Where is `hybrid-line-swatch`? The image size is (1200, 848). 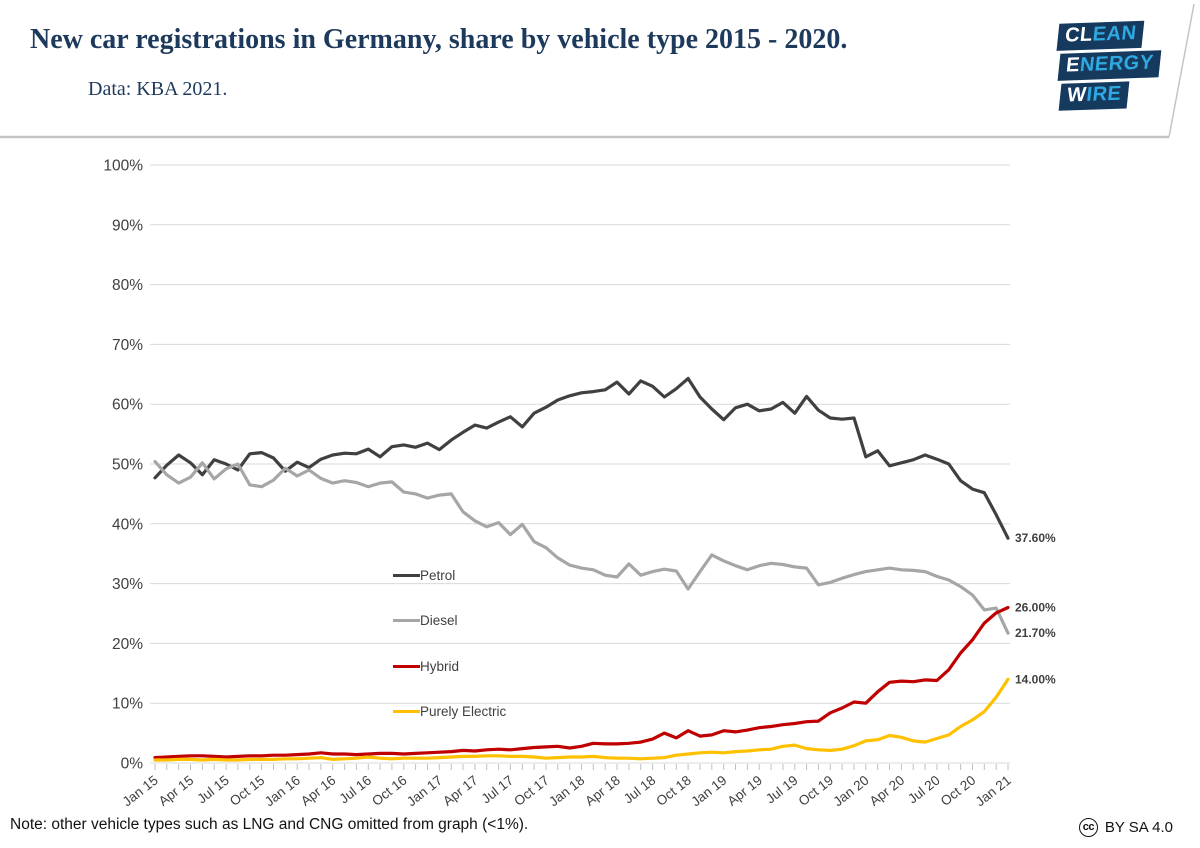 hybrid-line-swatch is located at coordinates (406, 666).